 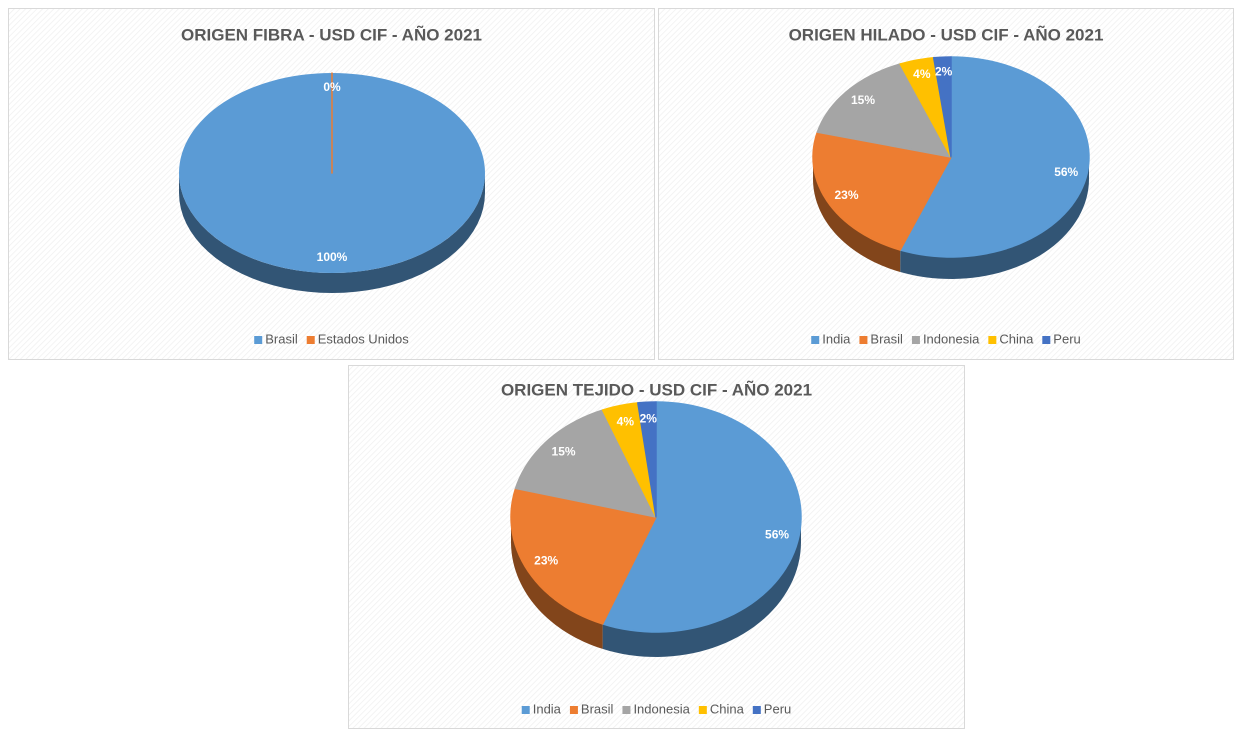 I want to click on legend: Brasil Estados Unidos, so click(x=331, y=338).